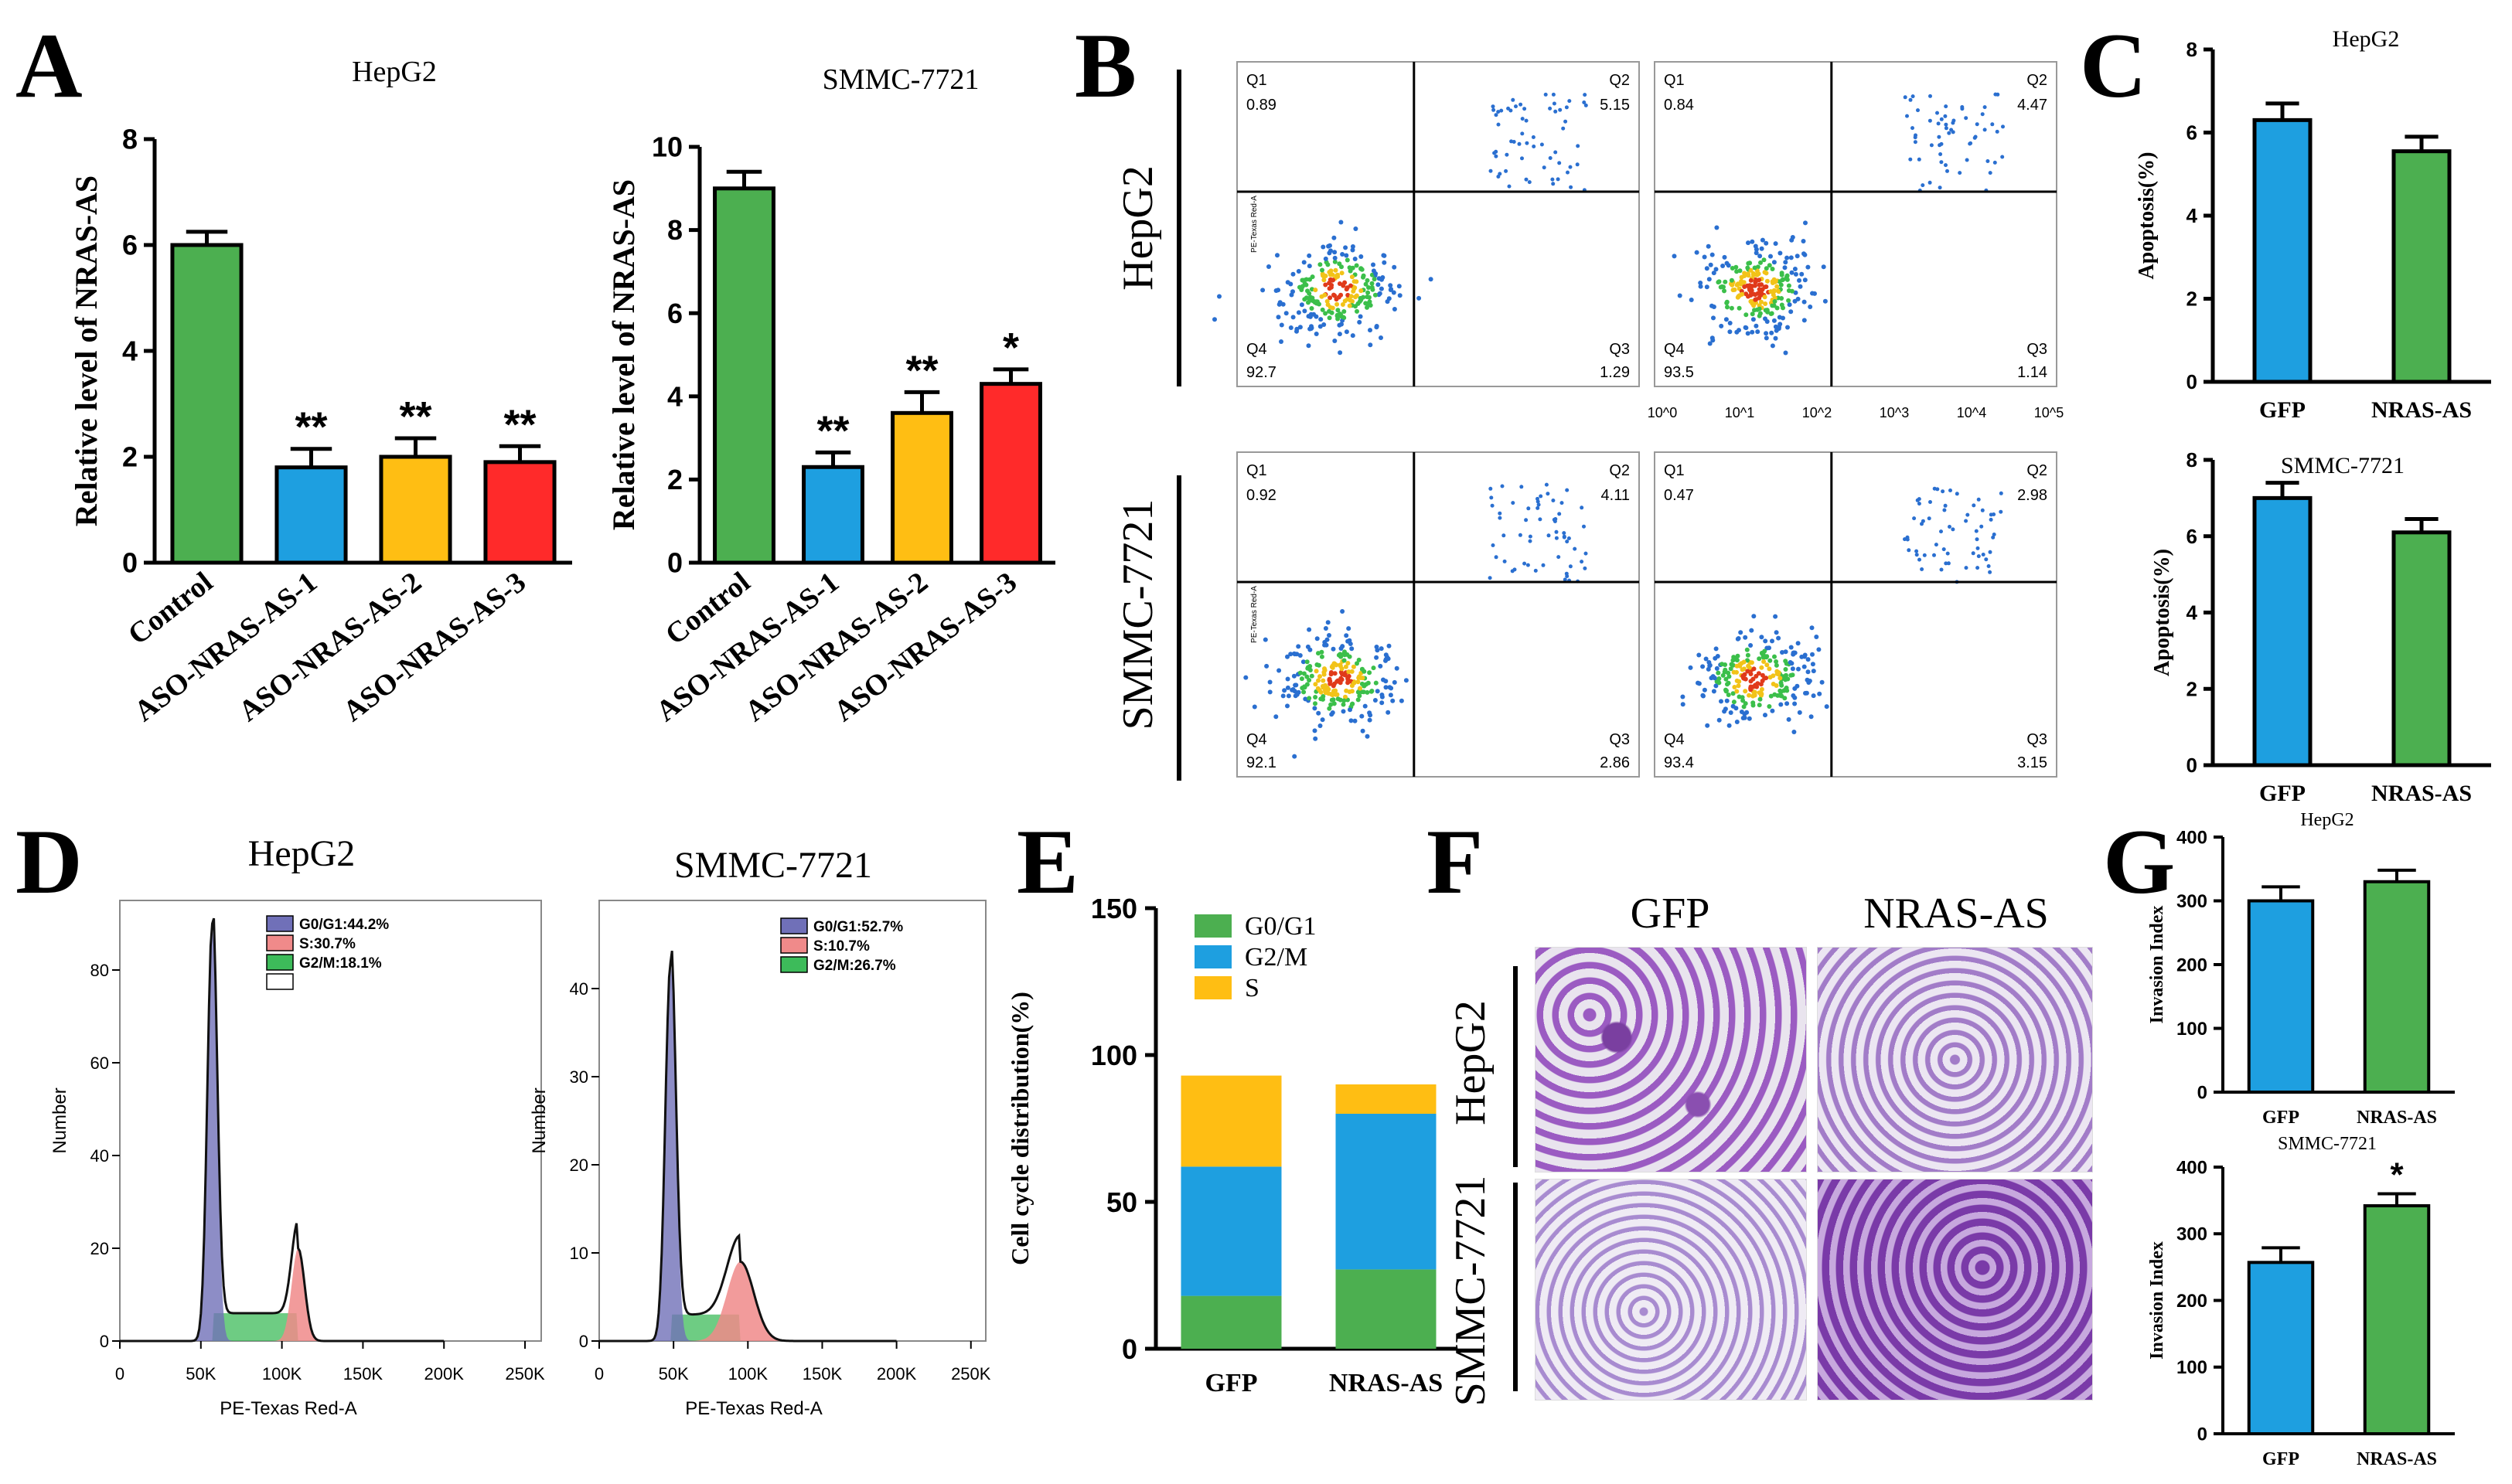  What do you see at coordinates (1615, 105) in the screenshot?
I see `quadrant-value: 5.15` at bounding box center [1615, 105].